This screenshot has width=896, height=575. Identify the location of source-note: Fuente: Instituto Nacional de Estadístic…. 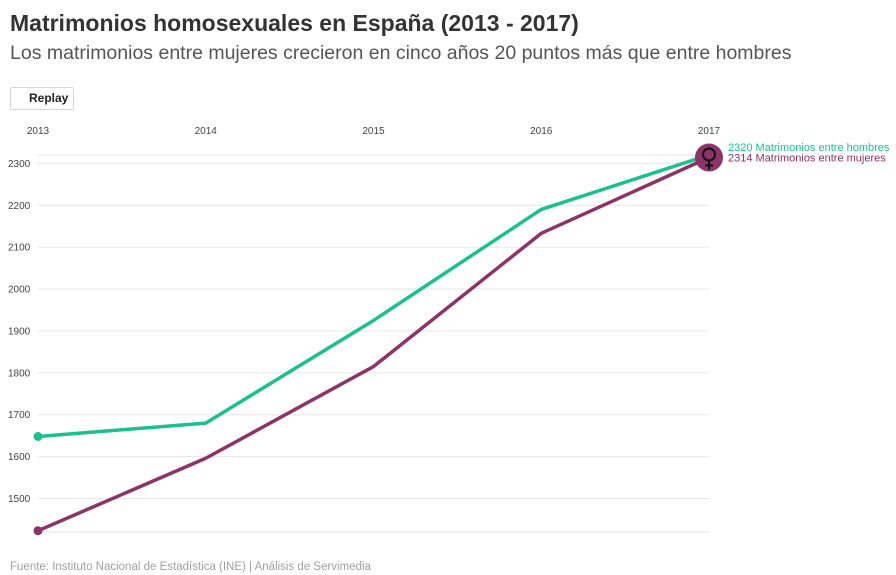
(190, 567).